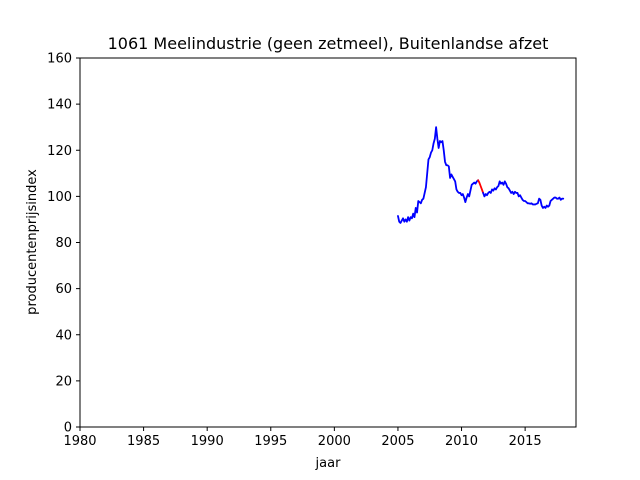  What do you see at coordinates (328, 463) in the screenshot?
I see `x-axis-label: jaar` at bounding box center [328, 463].